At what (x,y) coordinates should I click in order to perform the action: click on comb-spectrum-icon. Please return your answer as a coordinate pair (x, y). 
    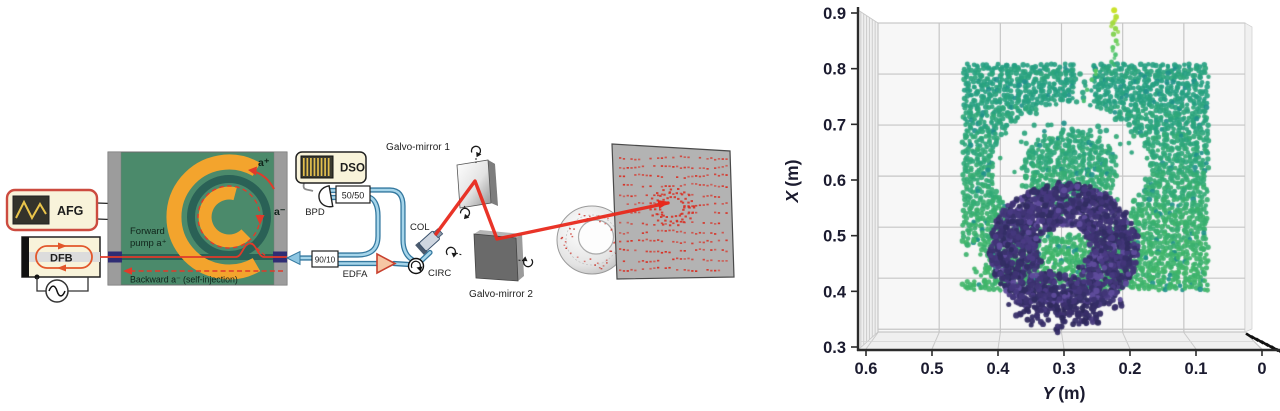
    Looking at the image, I should click on (316, 167).